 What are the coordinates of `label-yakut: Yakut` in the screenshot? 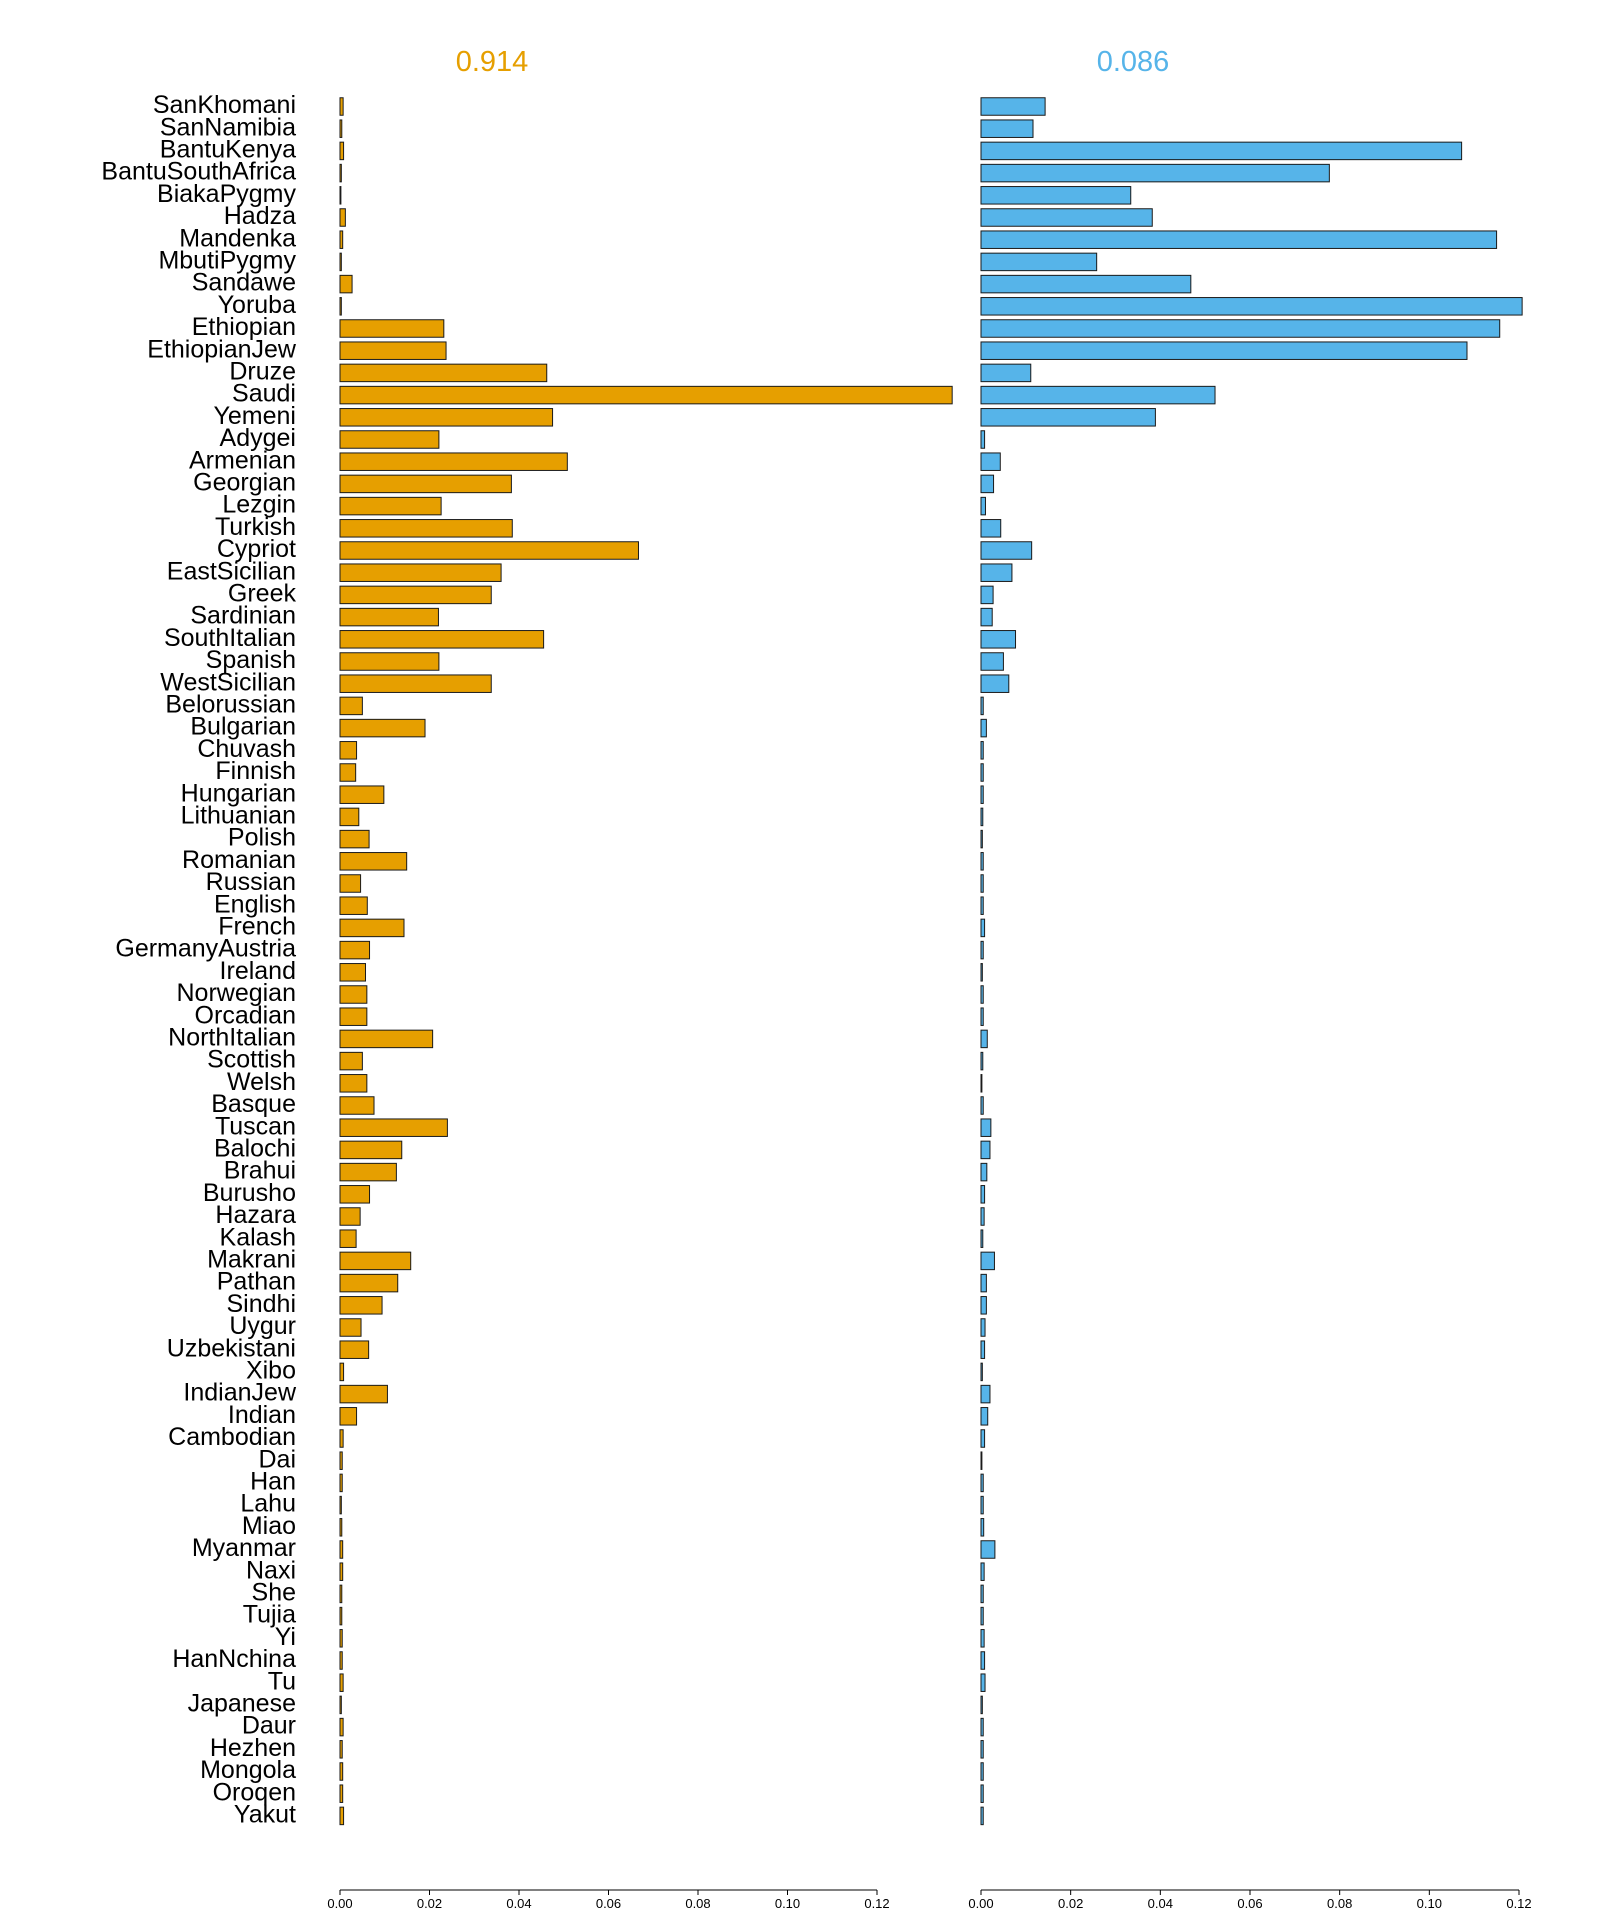 It's located at (265, 1815).